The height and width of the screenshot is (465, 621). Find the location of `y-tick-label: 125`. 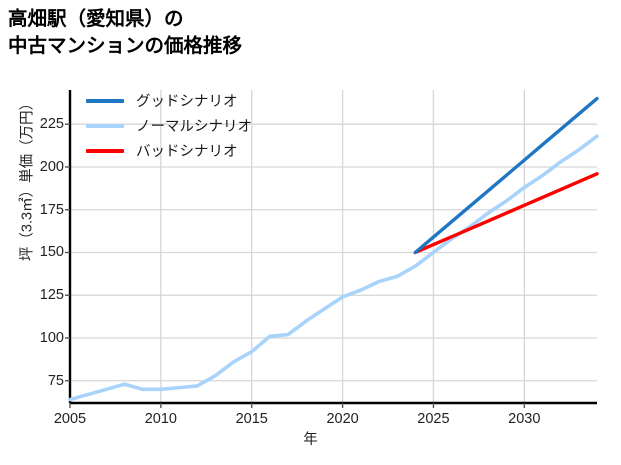

y-tick-label: 125 is located at coordinates (51, 295).